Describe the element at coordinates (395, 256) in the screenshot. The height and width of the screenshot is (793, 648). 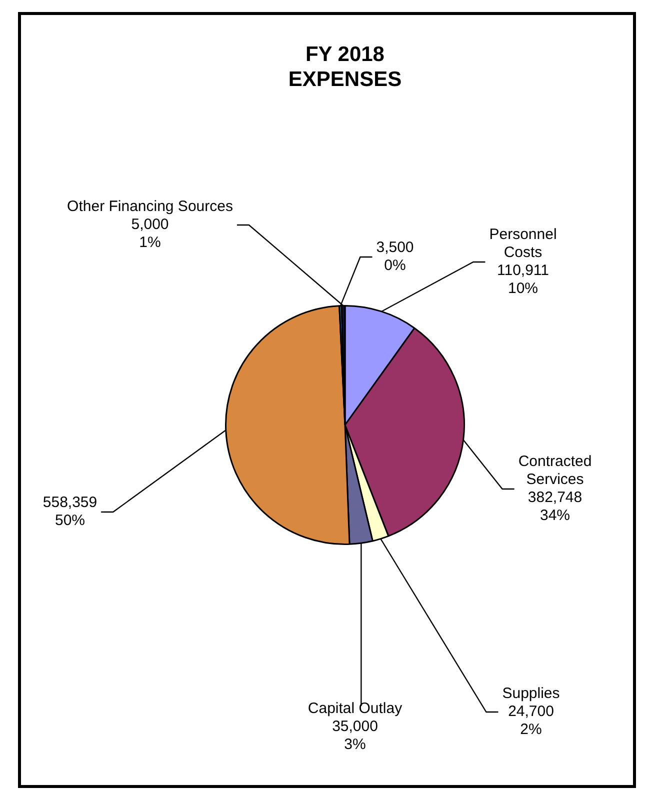
I see `data-label: 3,500 0%` at that location.